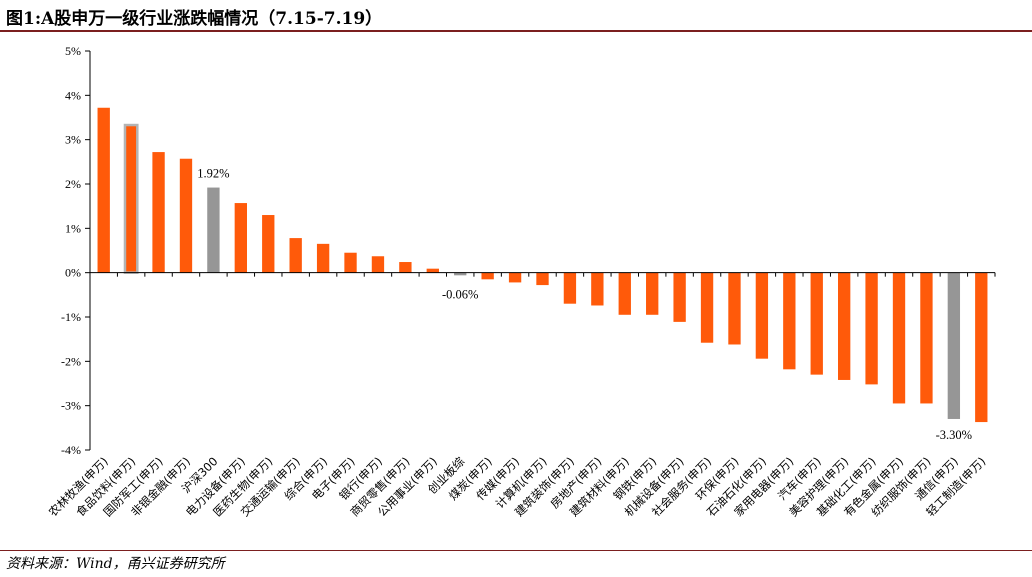  Describe the element at coordinates (71, 361) in the screenshot. I see `y-tick-label: -2%` at that location.